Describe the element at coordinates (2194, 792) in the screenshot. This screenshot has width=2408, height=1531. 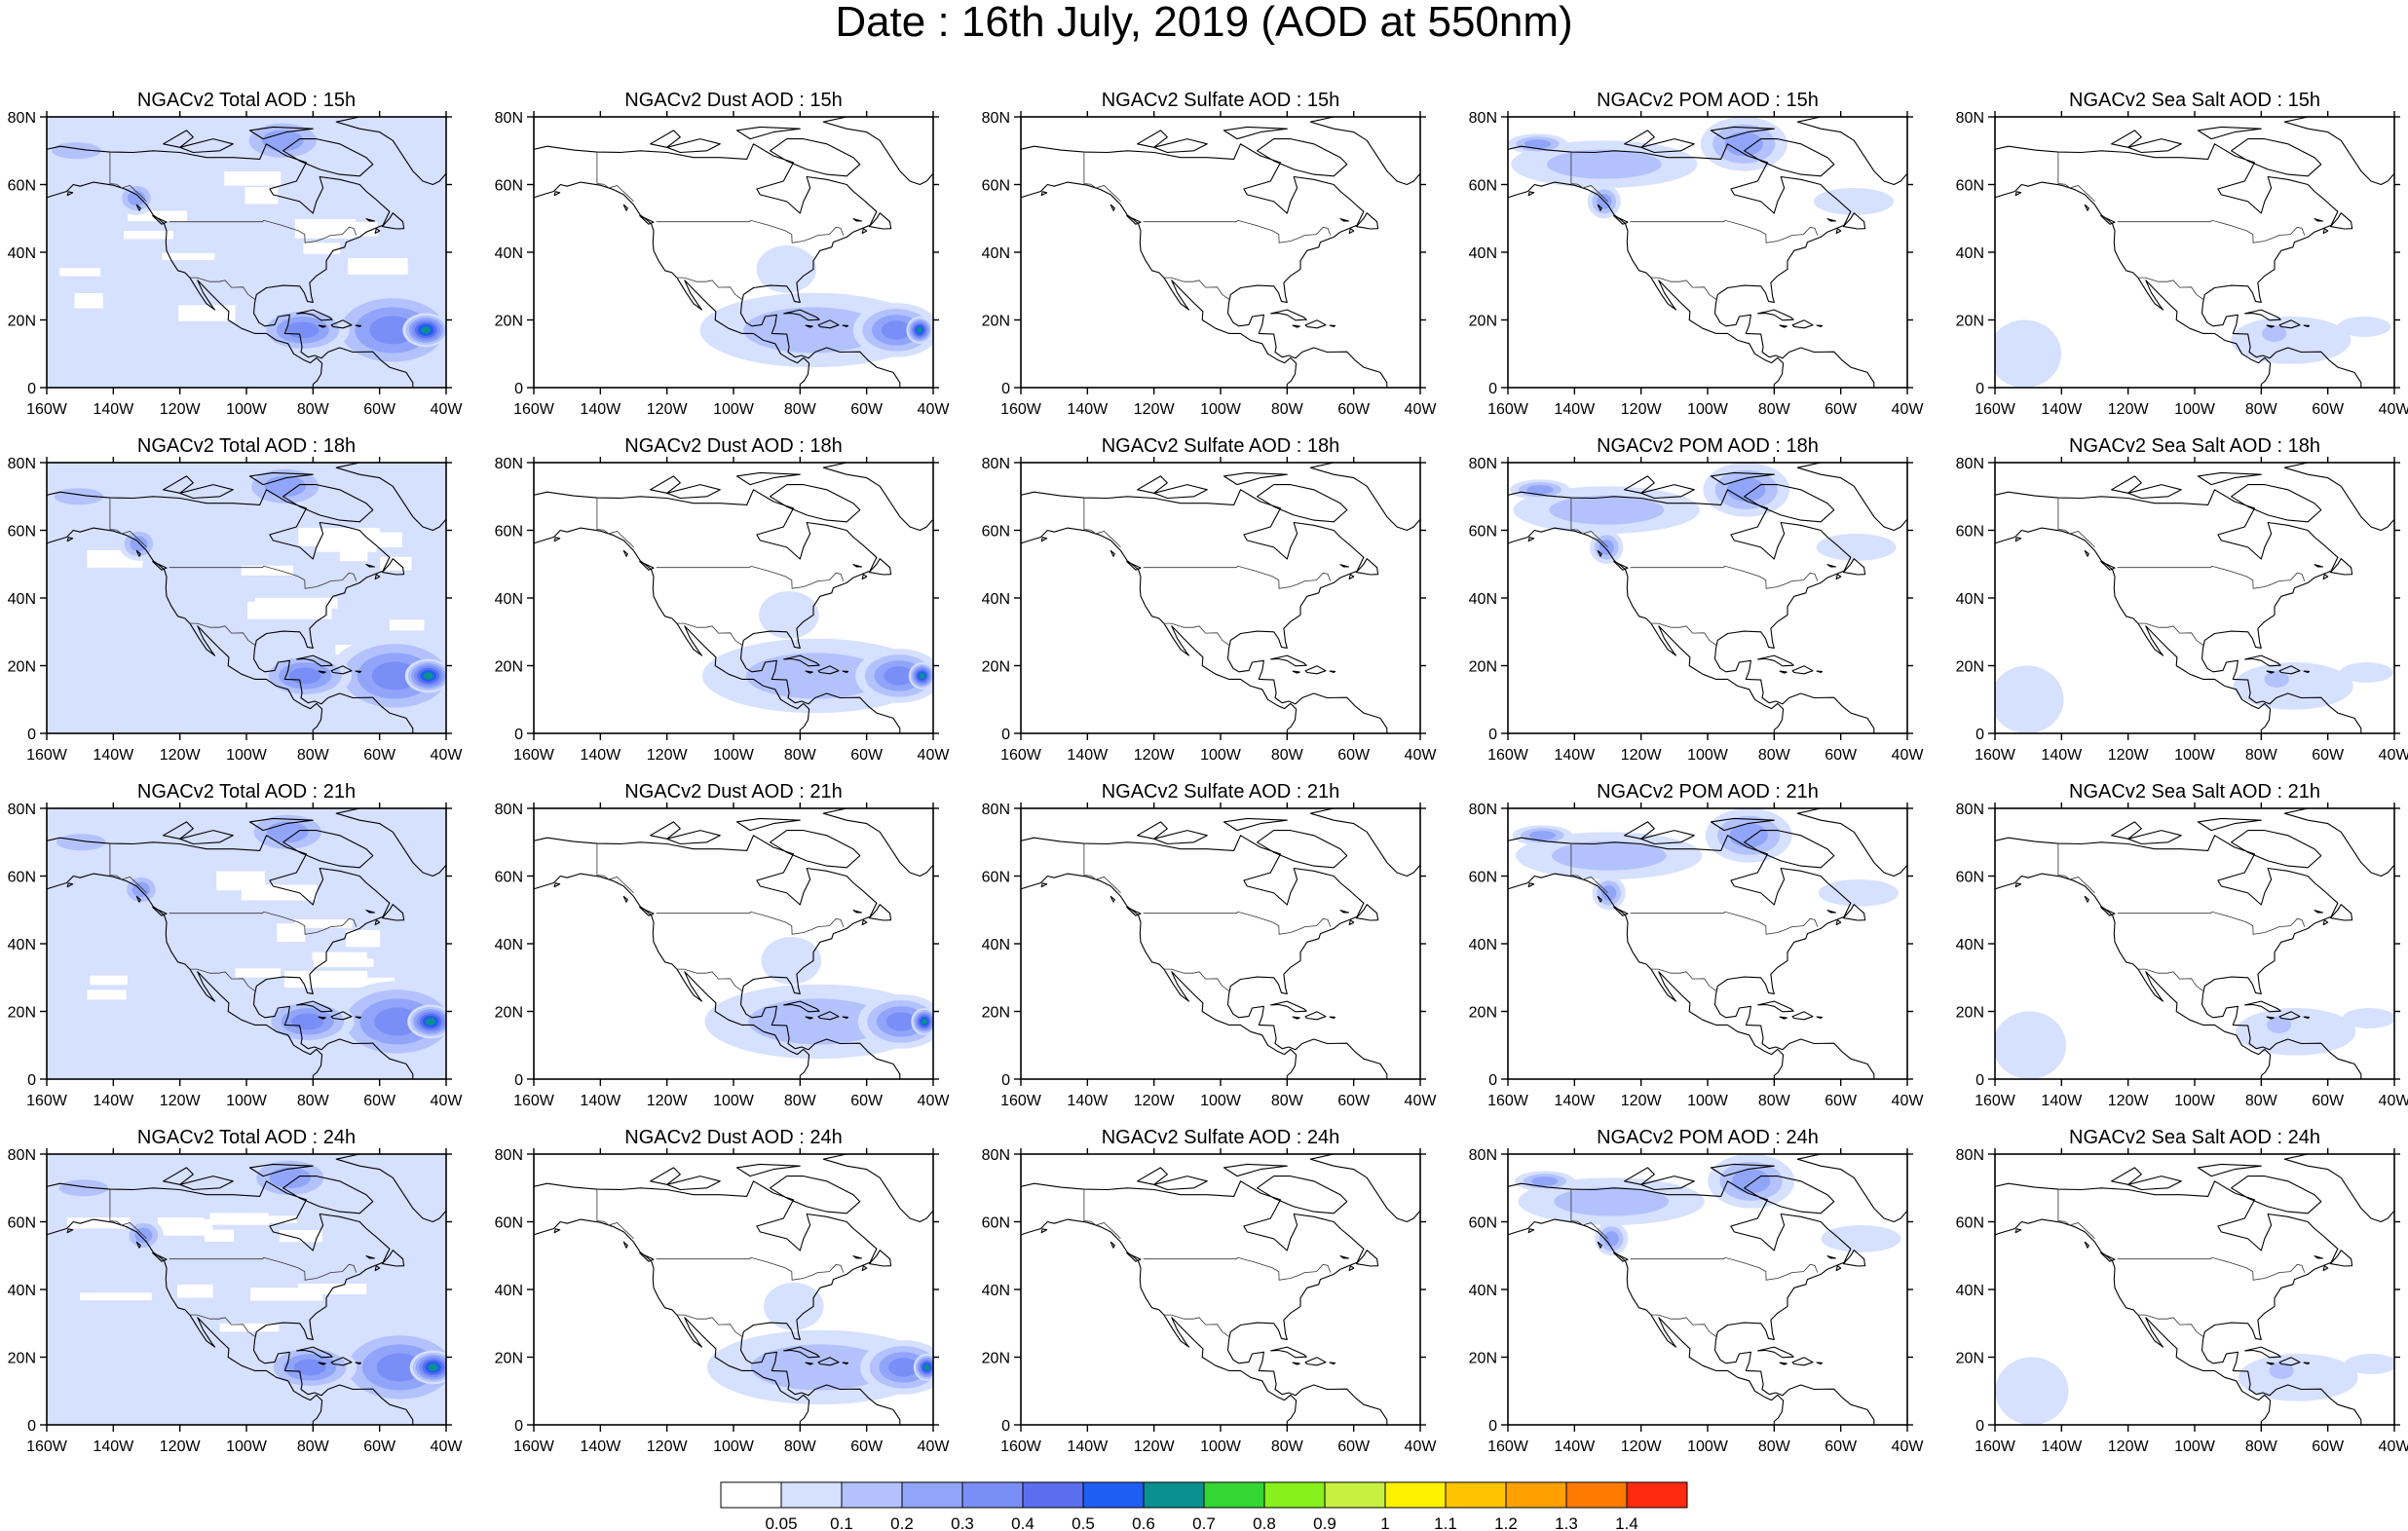
I see `panel-title: NGACv2 Sea Salt AOD : 21h` at that location.